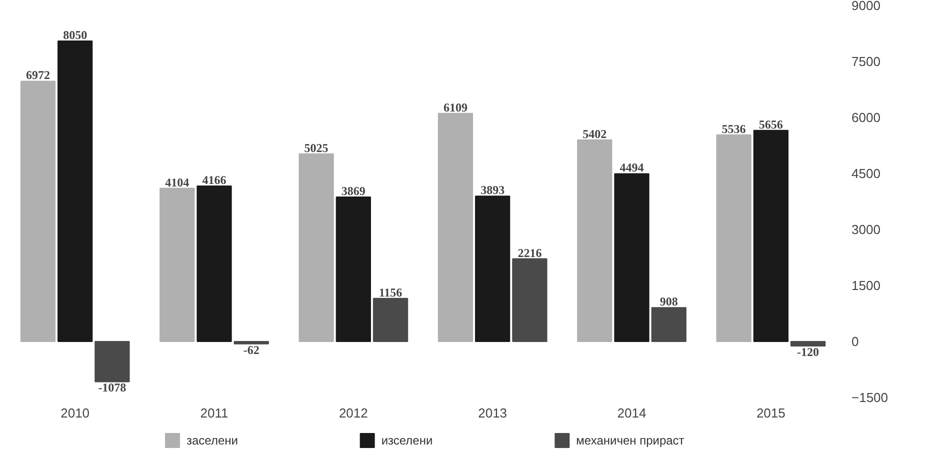  I want to click on legend-label: изселени, so click(407, 441).